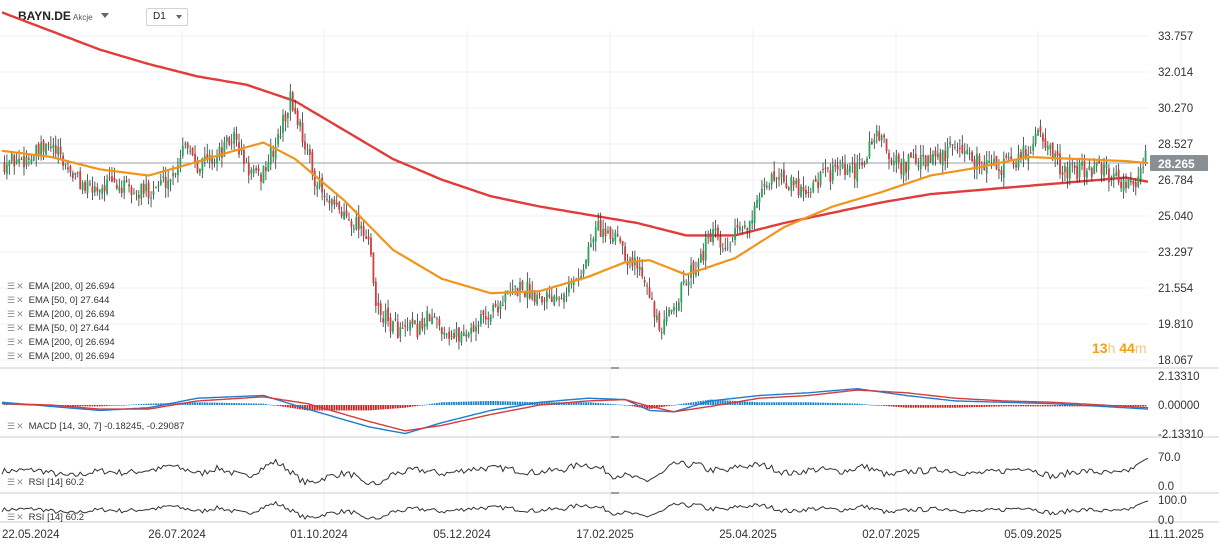  What do you see at coordinates (105, 15) in the screenshot?
I see `symbol-dropdown-chevron-icon` at bounding box center [105, 15].